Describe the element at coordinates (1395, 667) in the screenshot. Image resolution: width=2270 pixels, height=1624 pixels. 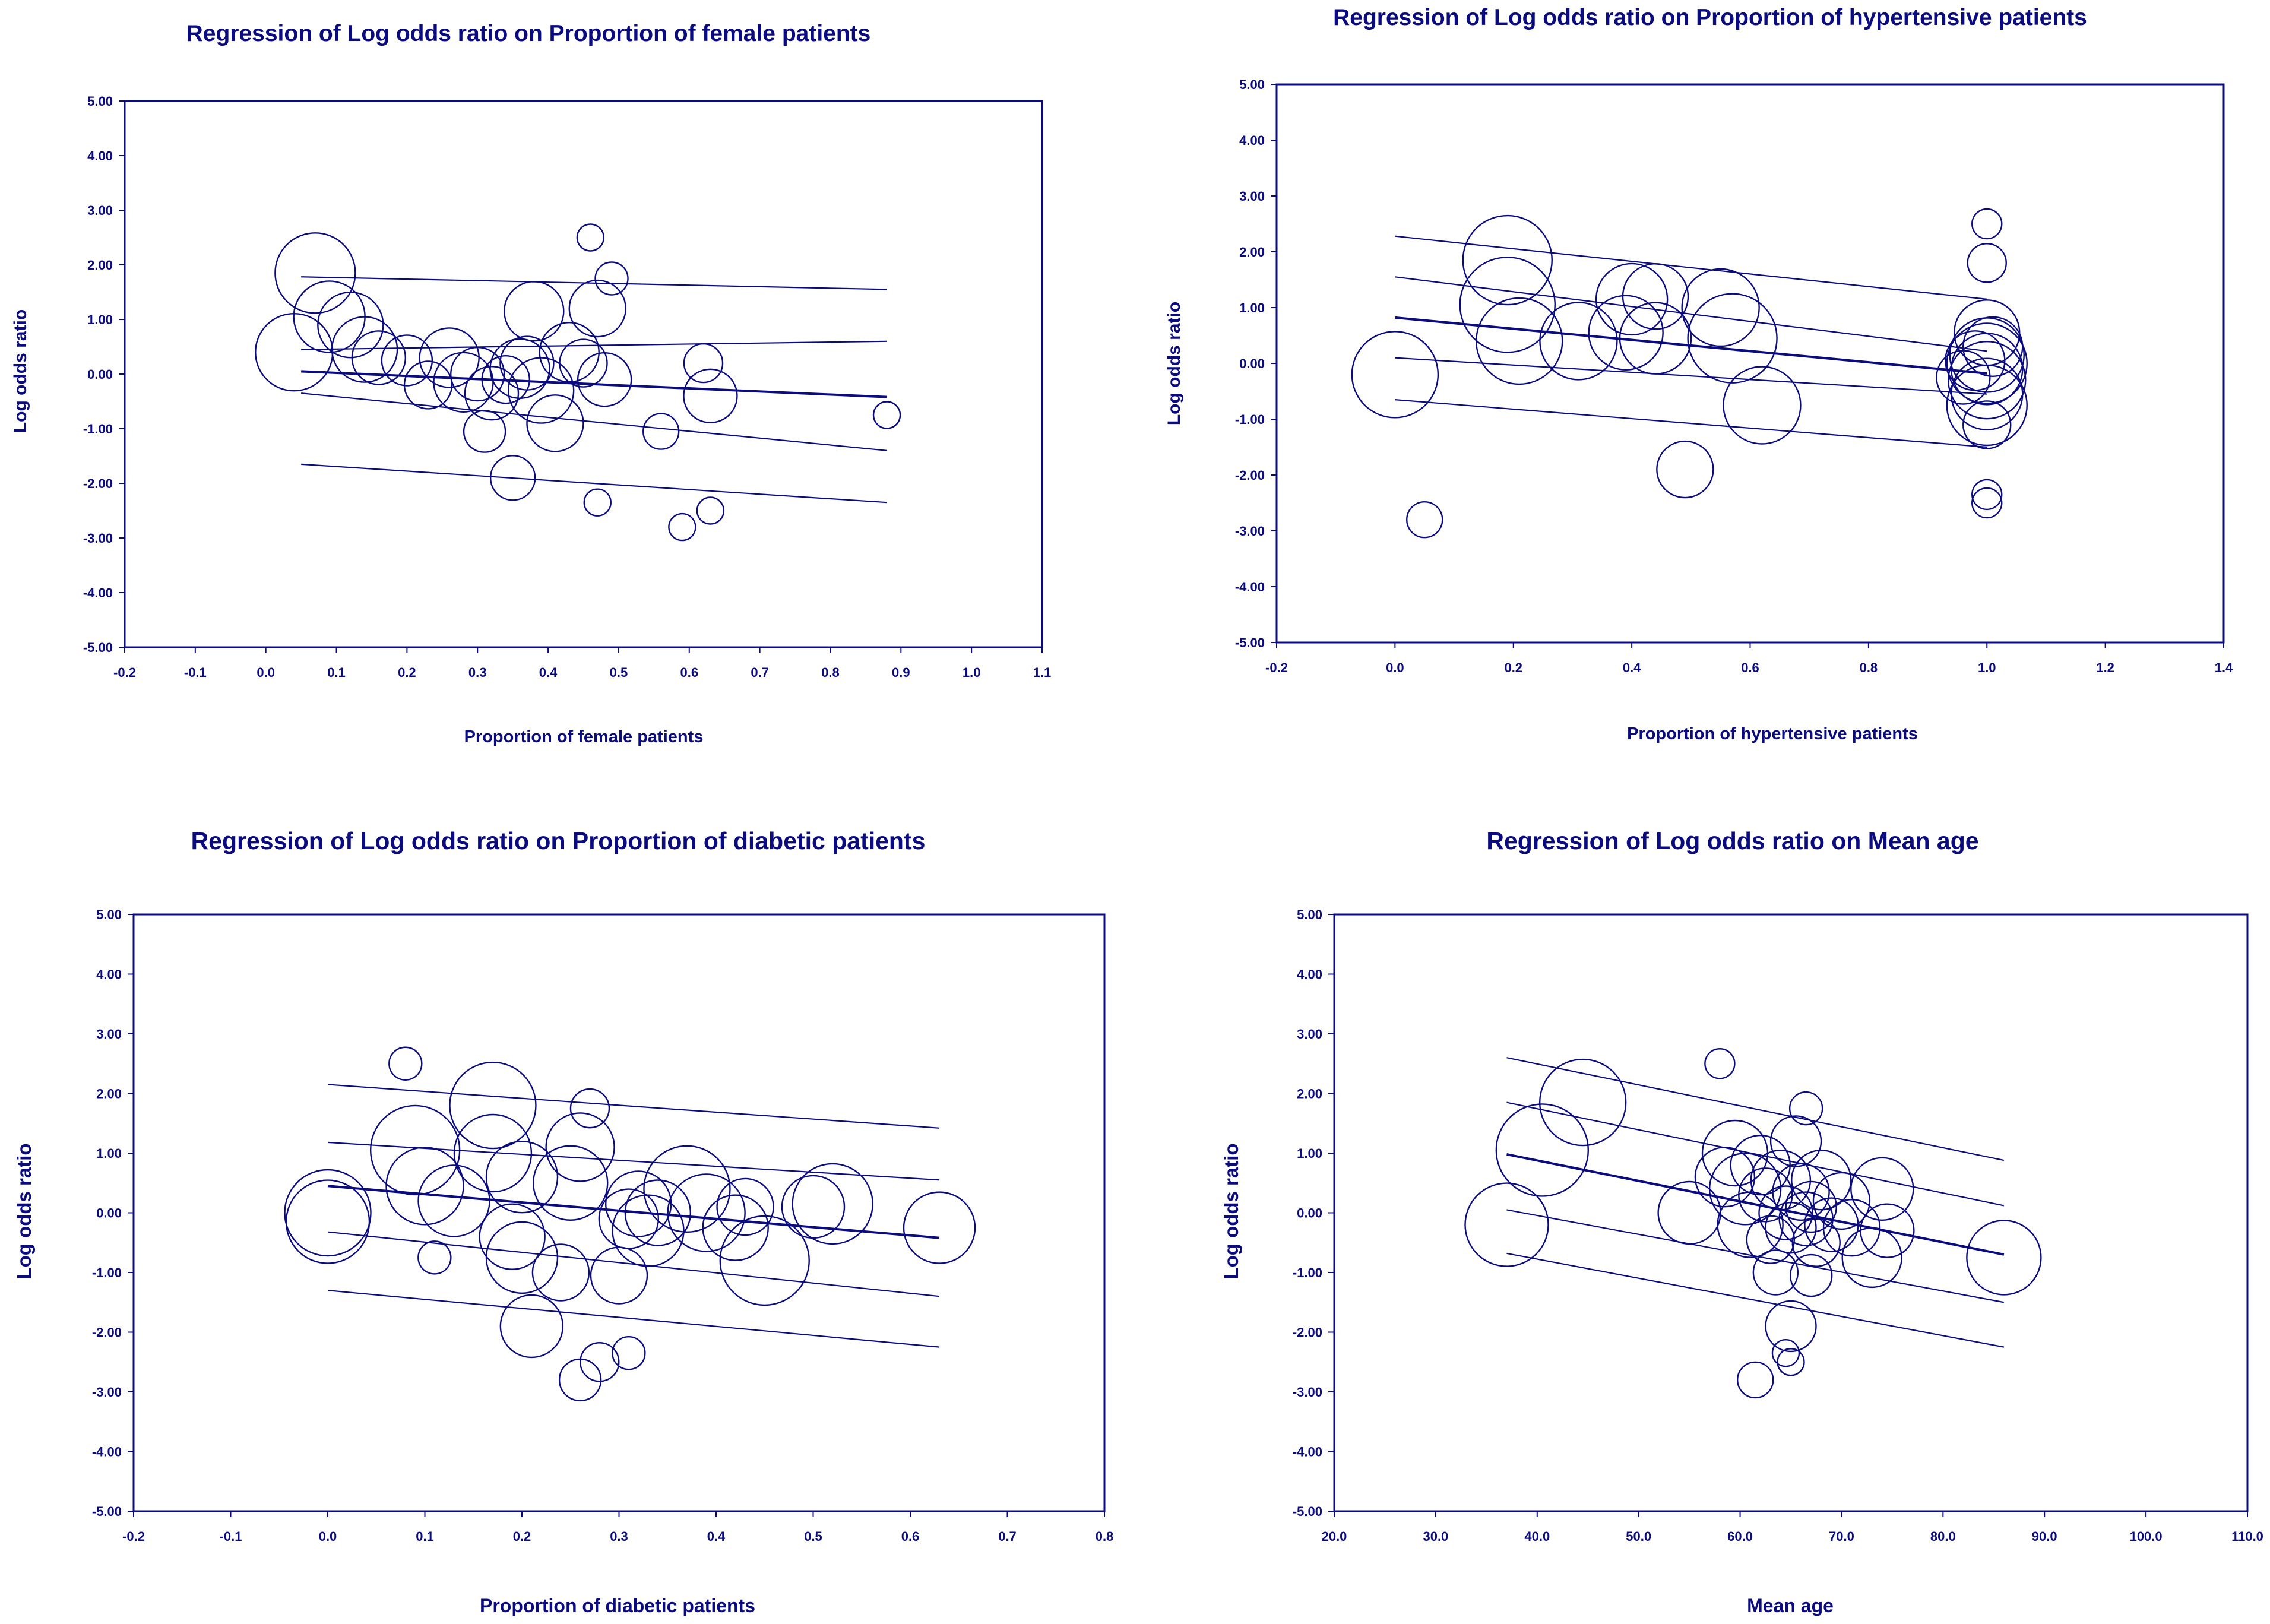
I see `x-tick-label: 0.0` at that location.